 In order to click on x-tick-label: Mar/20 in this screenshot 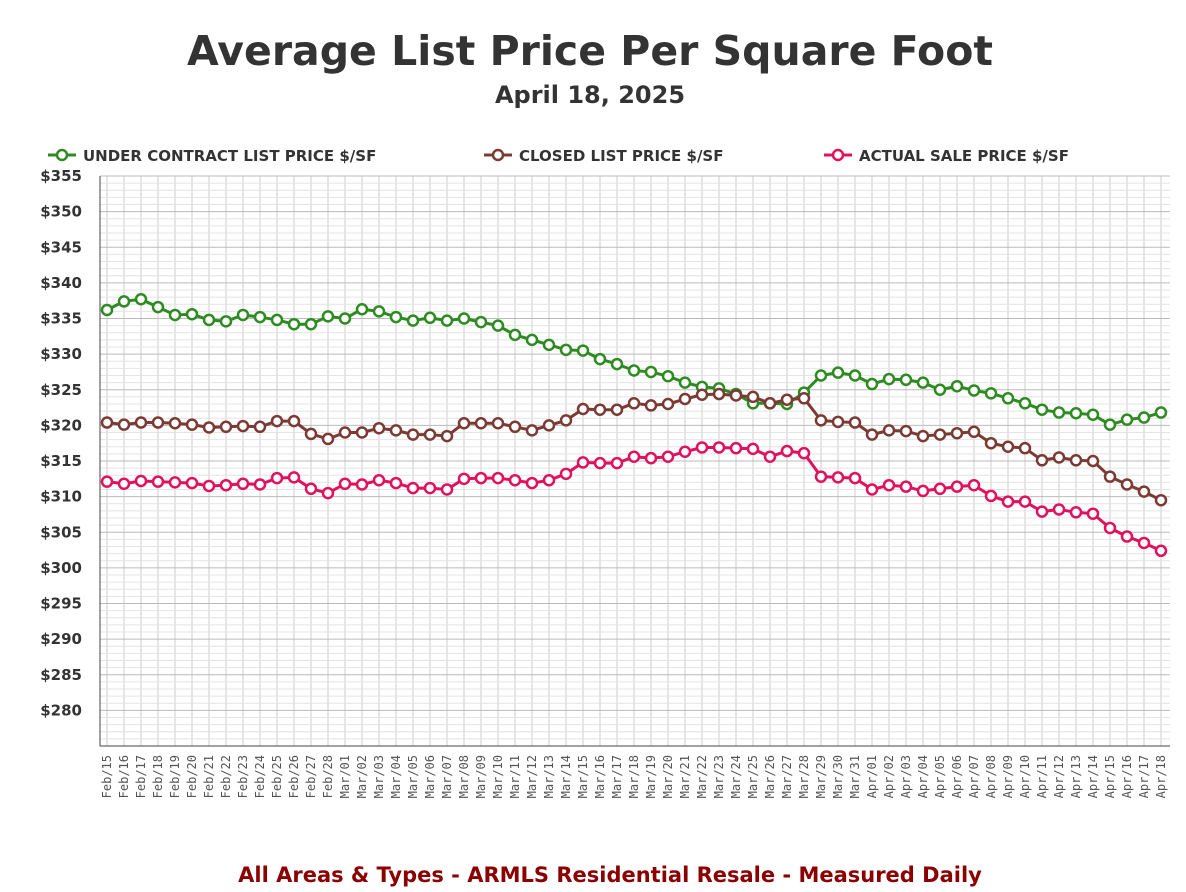, I will do `click(668, 776)`.